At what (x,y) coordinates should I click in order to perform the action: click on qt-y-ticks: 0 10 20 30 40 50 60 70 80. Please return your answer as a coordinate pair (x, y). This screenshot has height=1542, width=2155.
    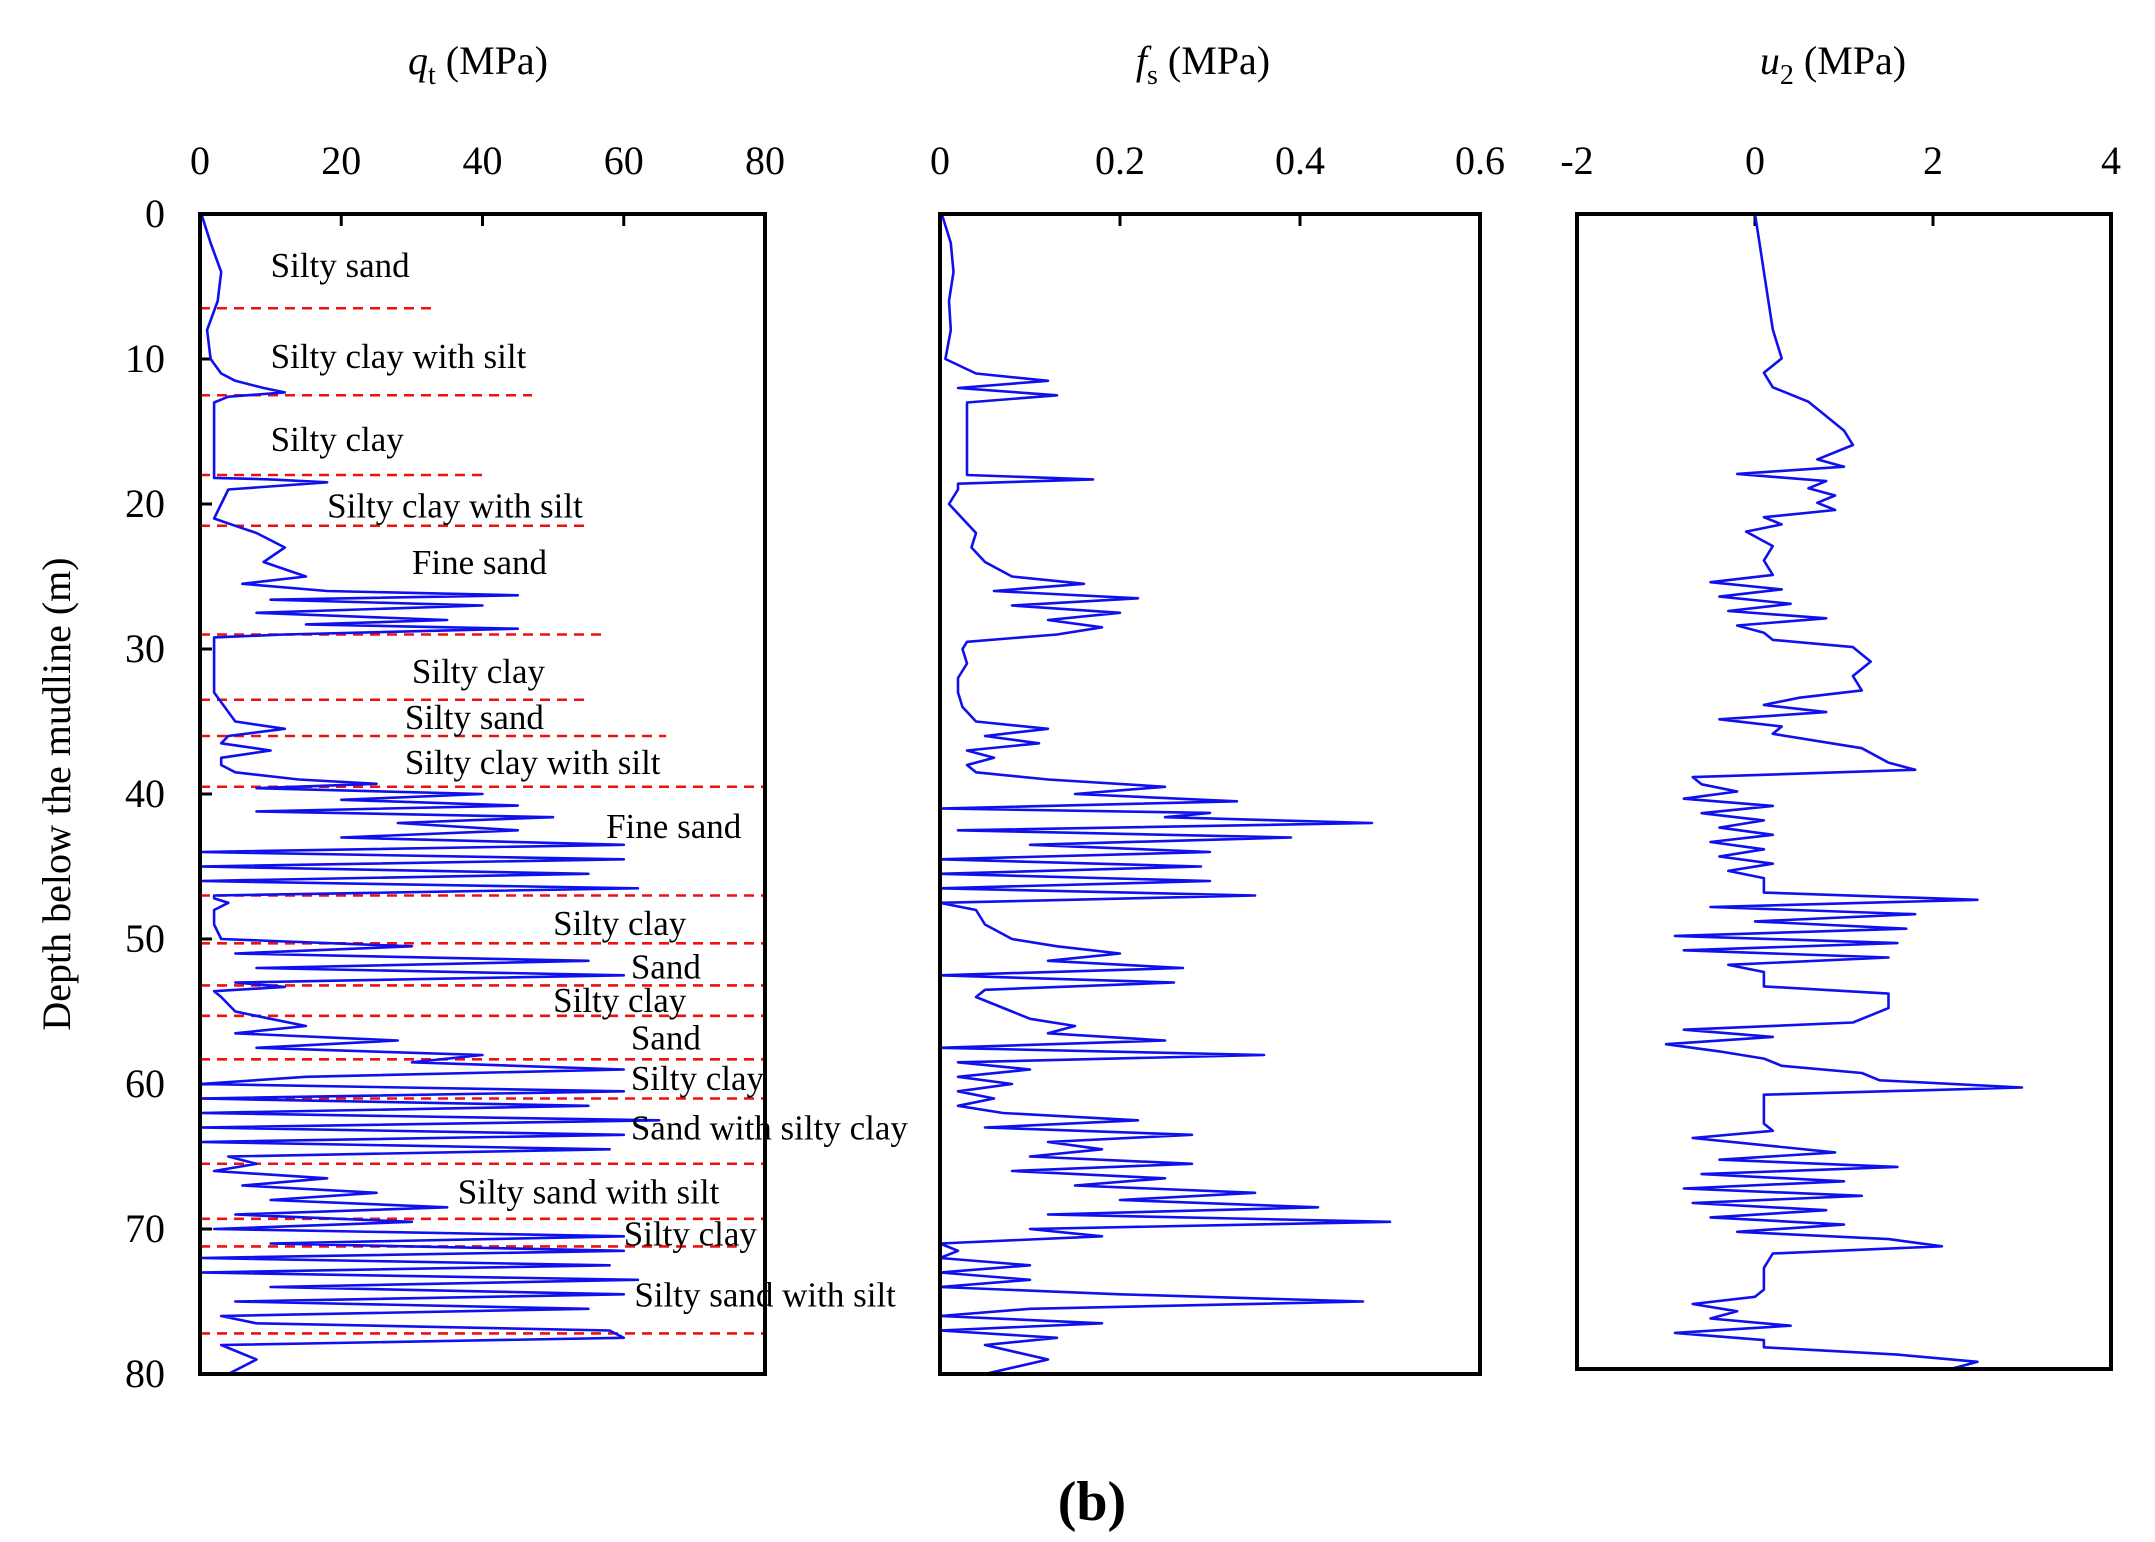
    Looking at the image, I should click on (168, 793).